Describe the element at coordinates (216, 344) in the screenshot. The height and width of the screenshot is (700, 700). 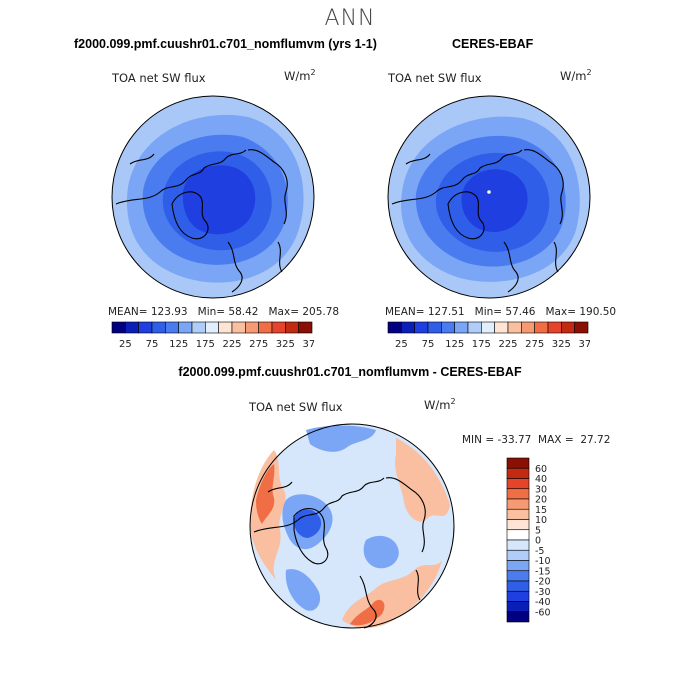
I see `model-colorbar-ticks: 25 75 125 175 225 275 325 375` at that location.